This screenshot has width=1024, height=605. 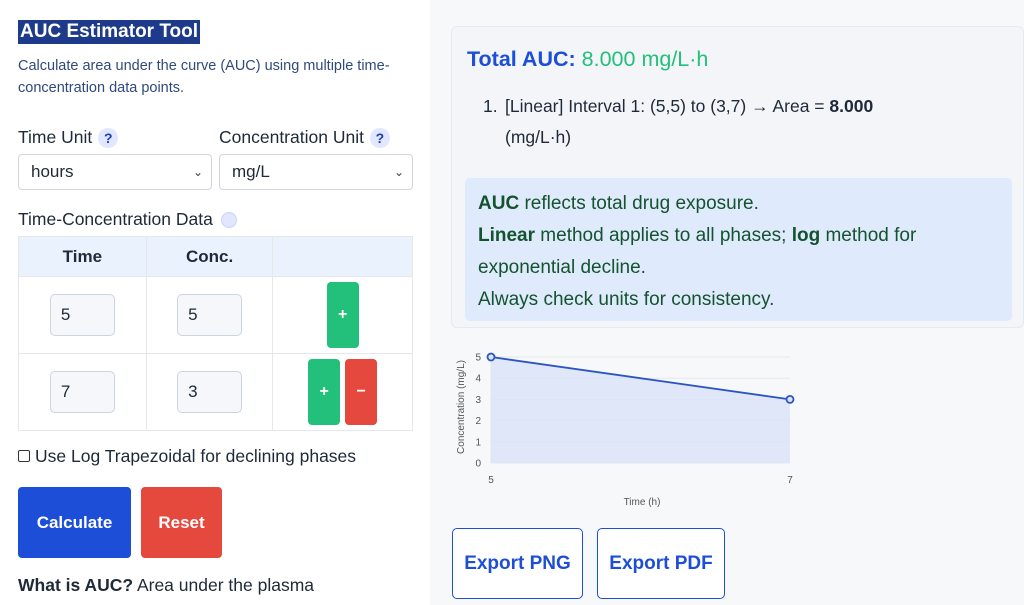 What do you see at coordinates (478, 358) in the screenshot?
I see `chart-y-tick-label: 5` at bounding box center [478, 358].